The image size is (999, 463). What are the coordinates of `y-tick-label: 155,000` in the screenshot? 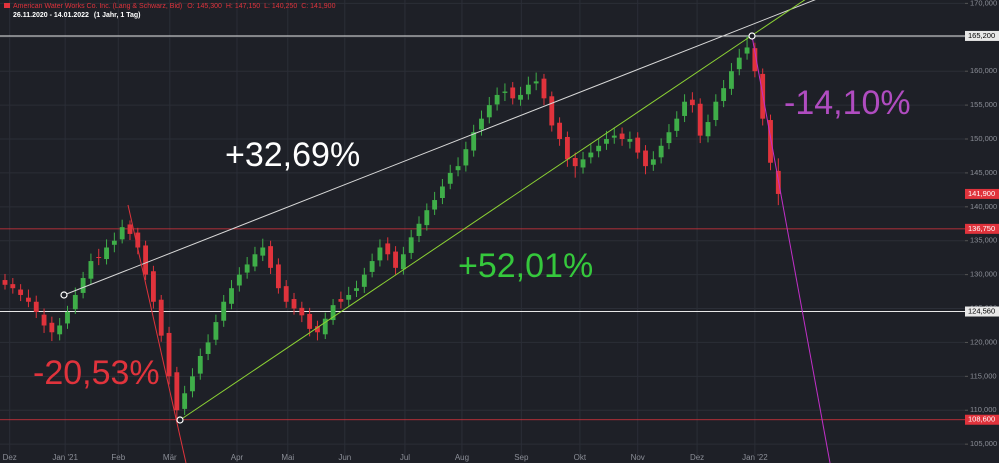 It's located at (983, 104).